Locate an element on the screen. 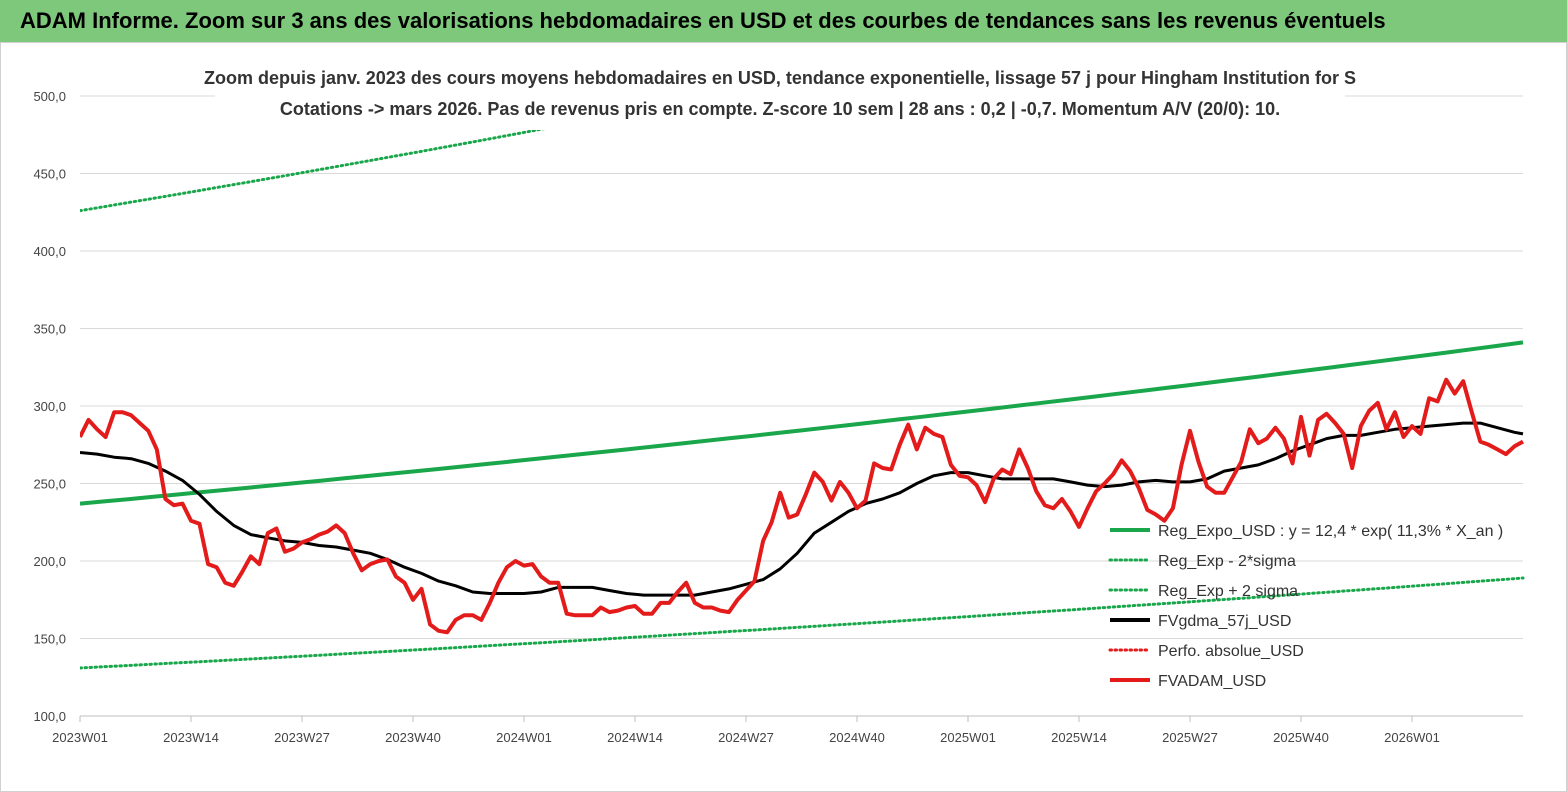 The height and width of the screenshot is (792, 1567). x-tick-label: 2023W14 is located at coordinates (191, 737).